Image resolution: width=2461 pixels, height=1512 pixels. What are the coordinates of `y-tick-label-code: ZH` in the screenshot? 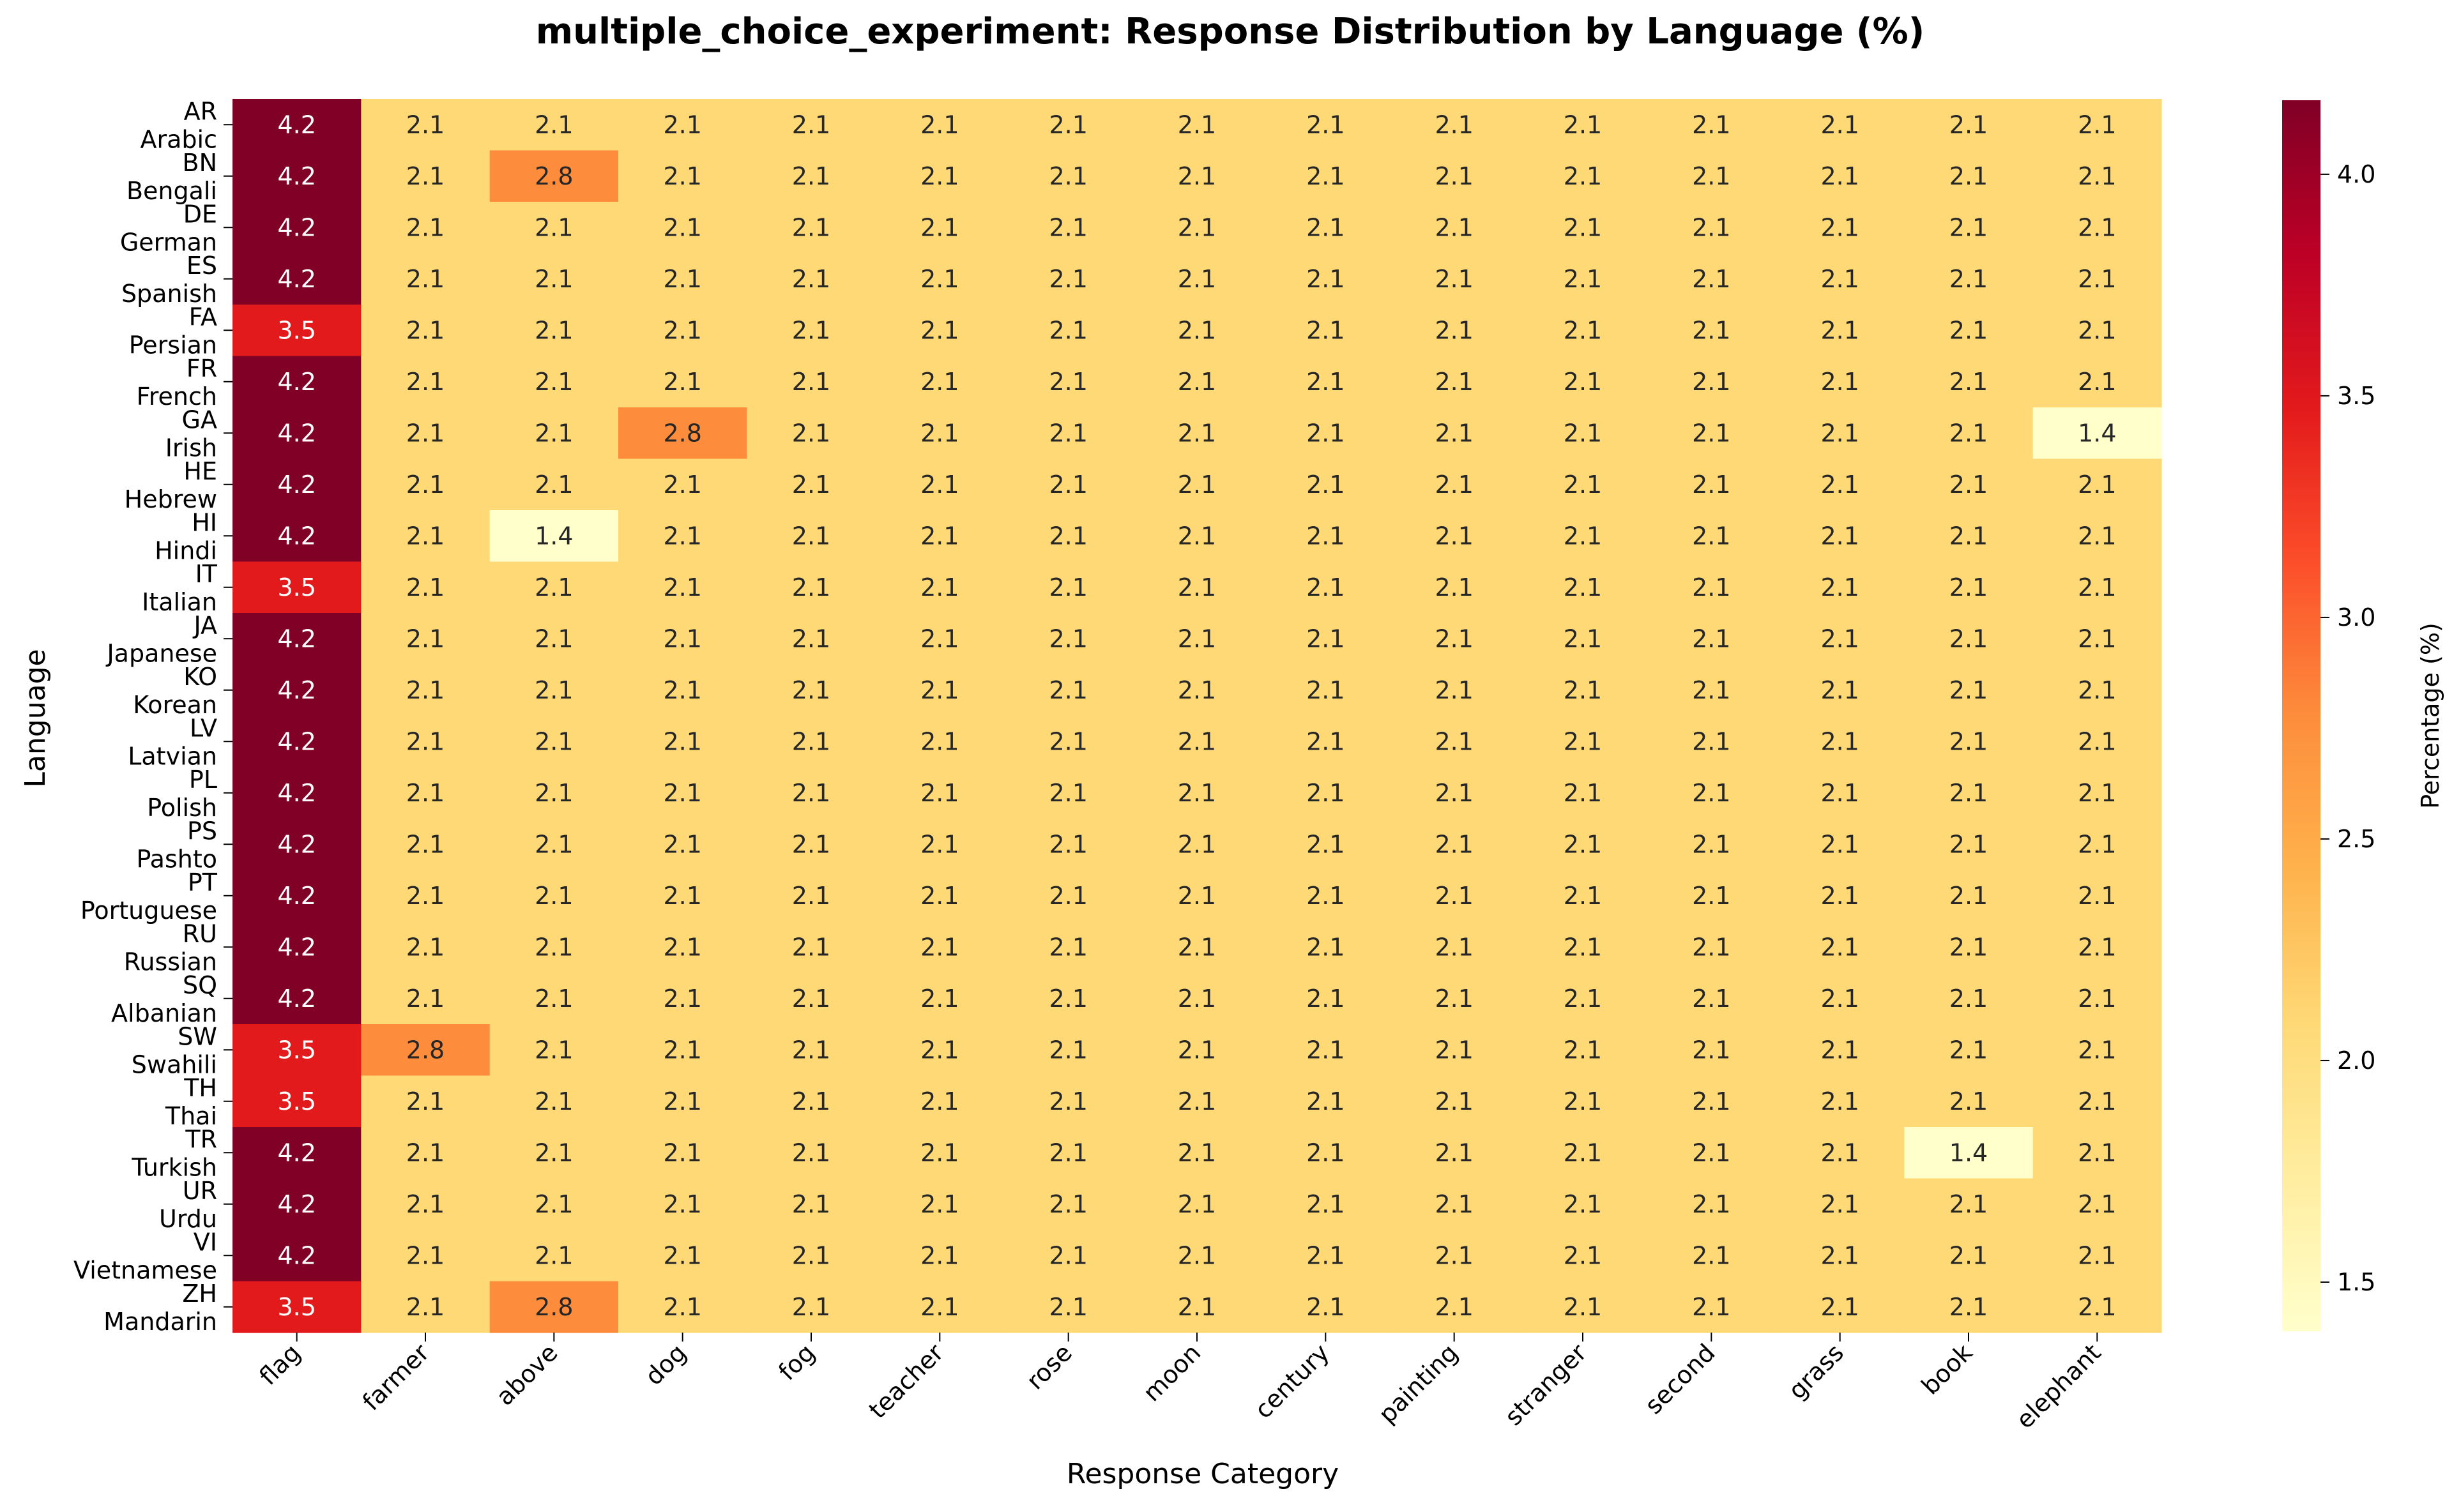 It's located at (199, 1294).